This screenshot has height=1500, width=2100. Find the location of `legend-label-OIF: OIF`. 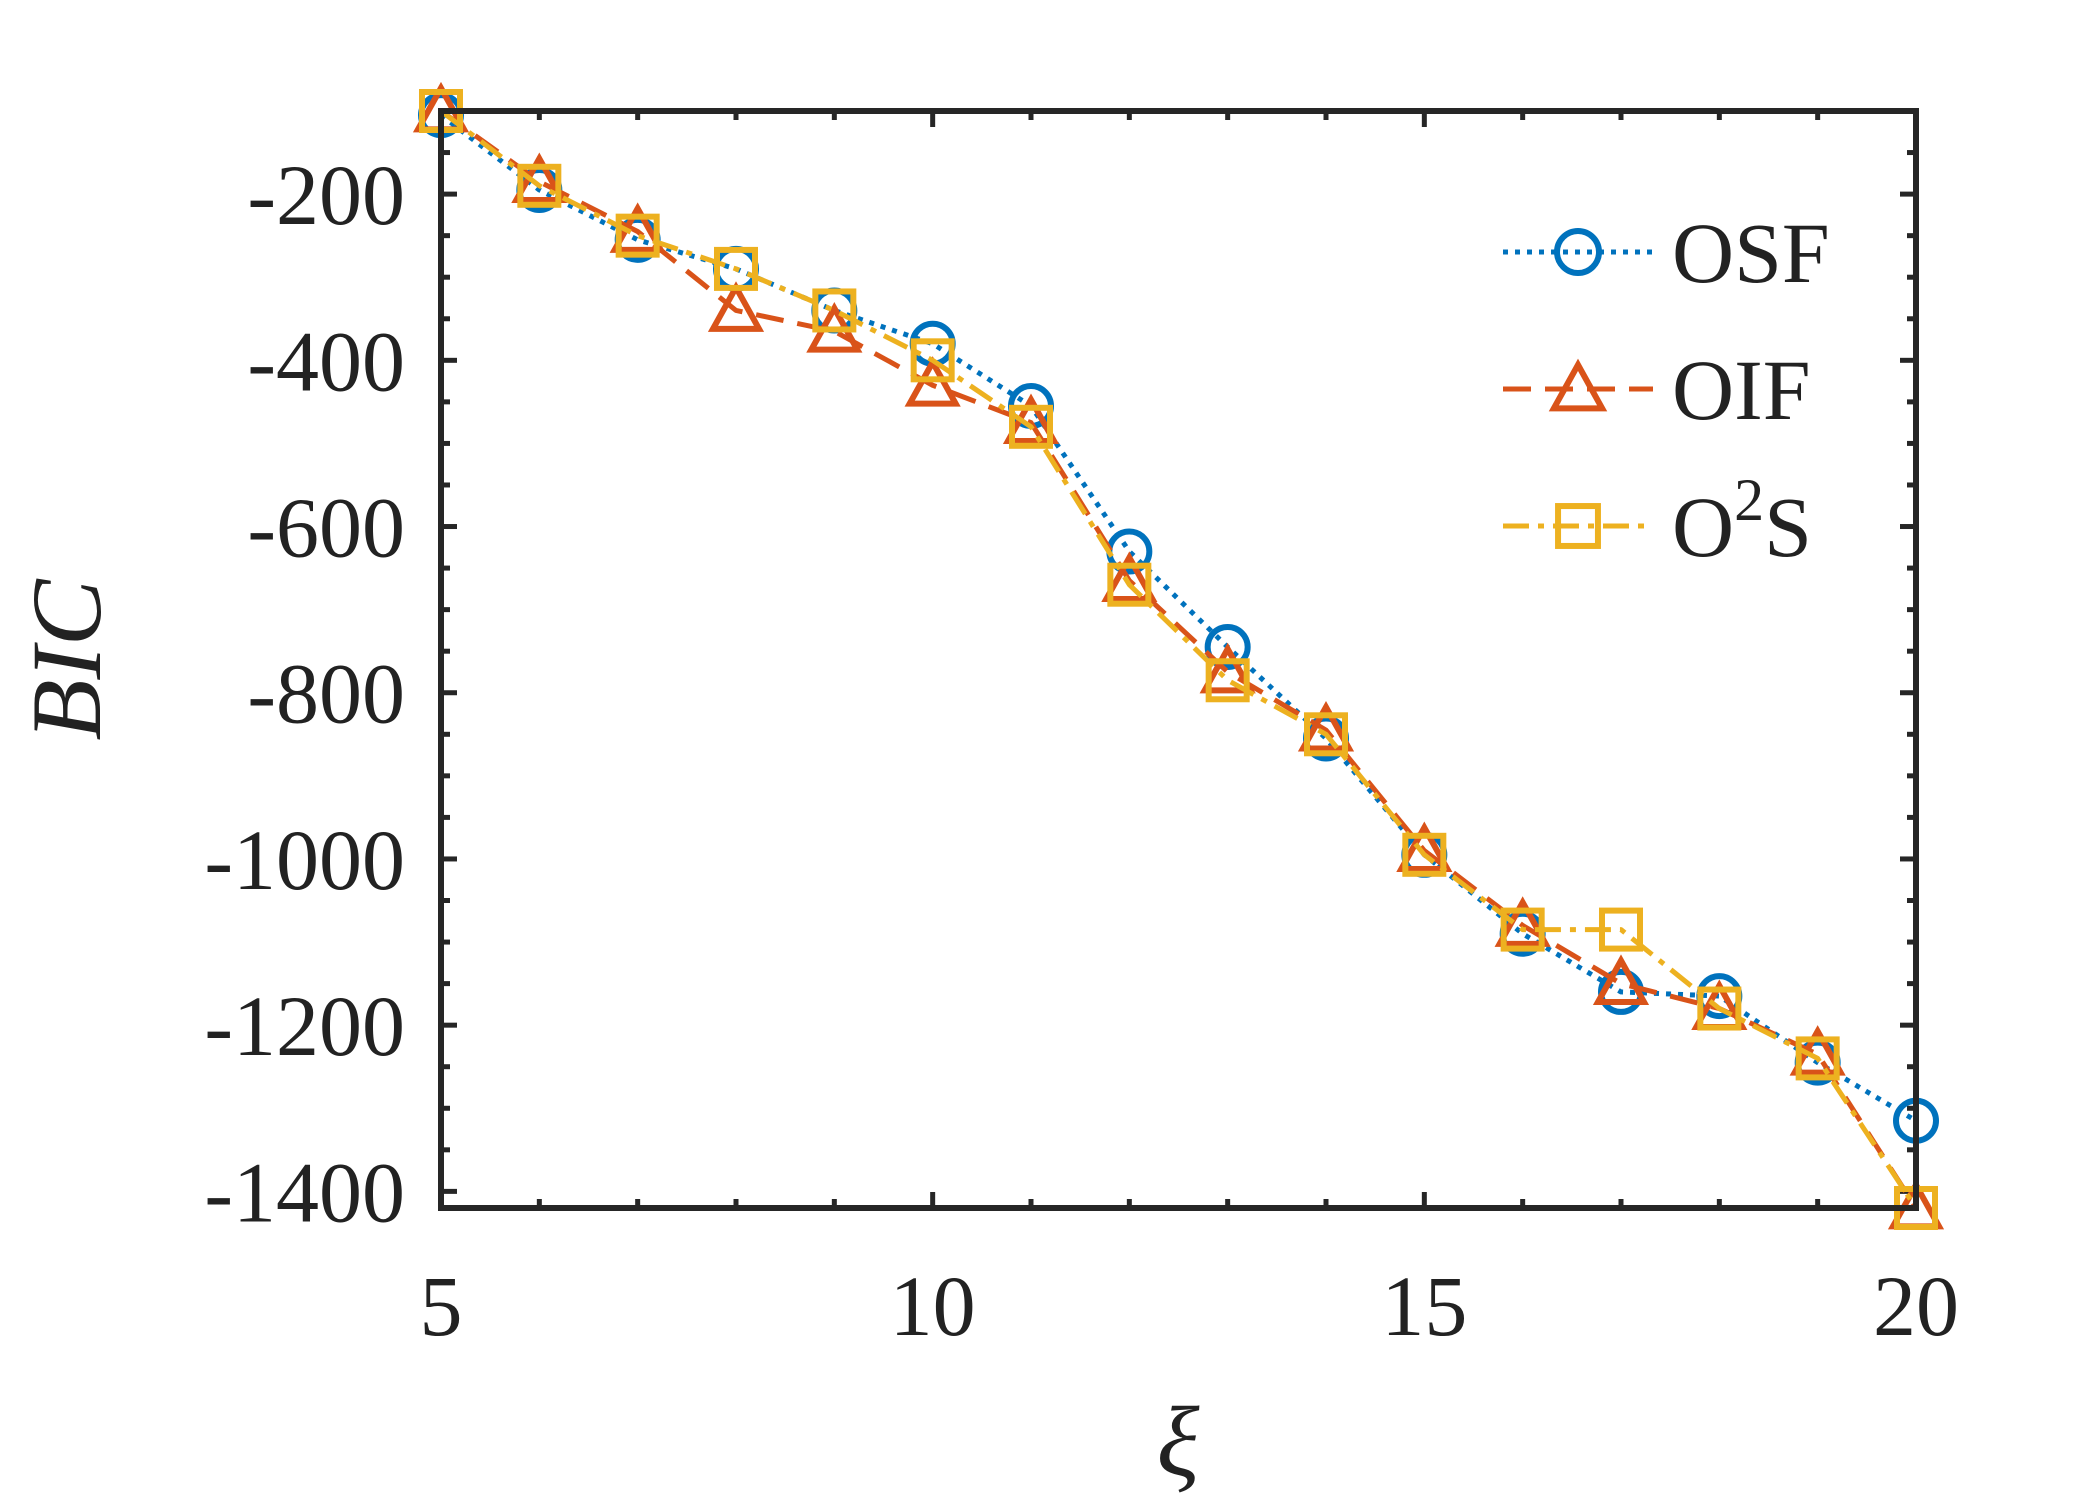

legend-label-OIF: OIF is located at coordinates (1741, 390).